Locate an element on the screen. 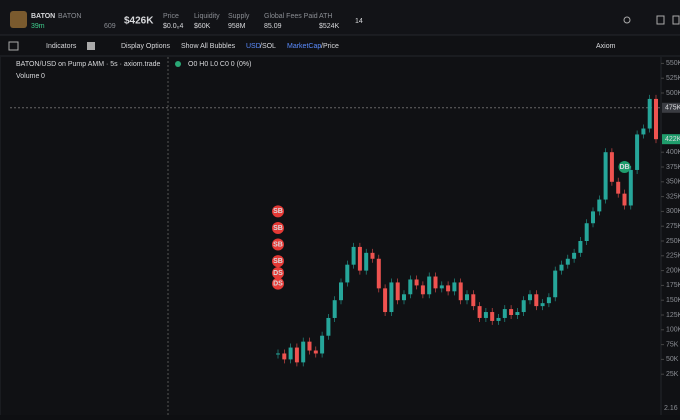 The height and width of the screenshot is (420, 680). token-age: 39m is located at coordinates (38, 26).